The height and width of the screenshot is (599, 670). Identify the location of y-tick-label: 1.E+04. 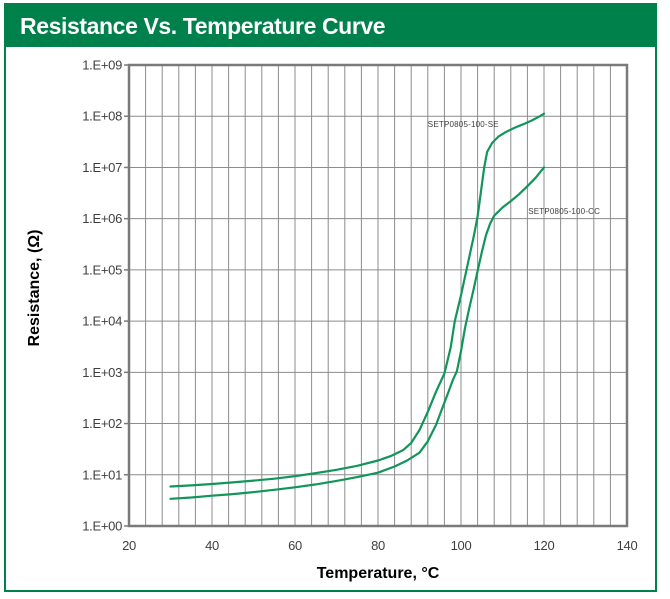
(102, 321).